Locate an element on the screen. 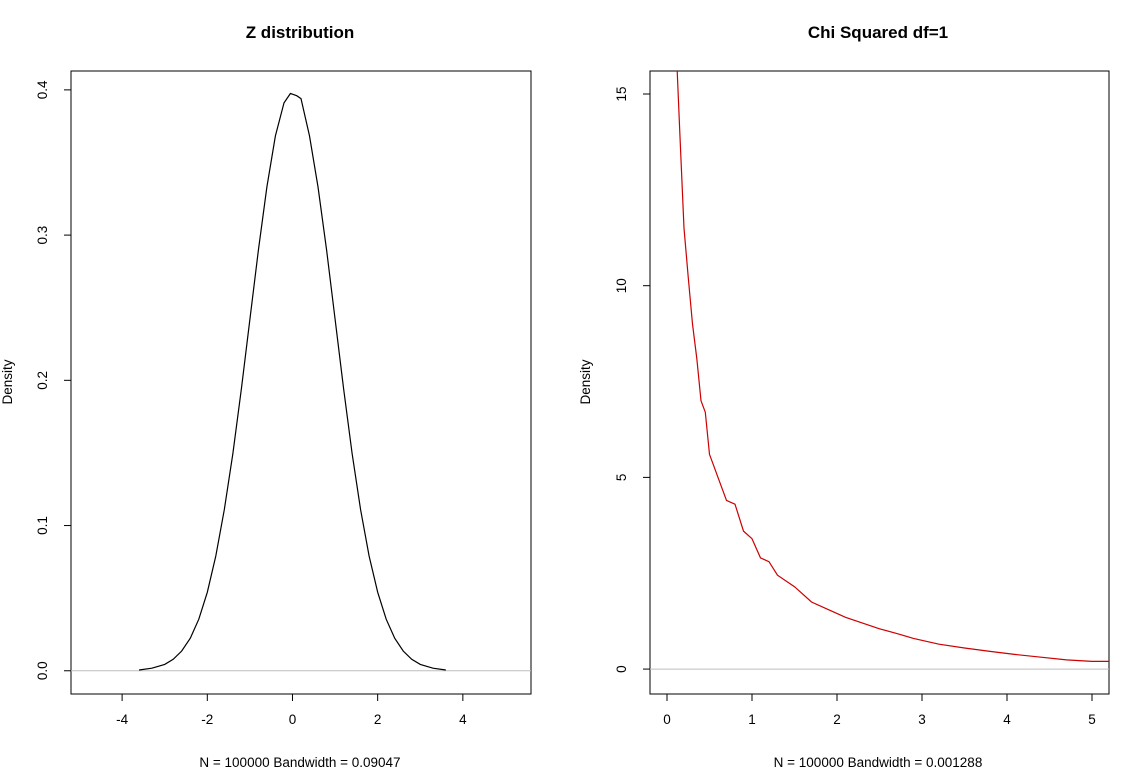  x-axis: 0 1 2 3 4 5 is located at coordinates (879, 710).